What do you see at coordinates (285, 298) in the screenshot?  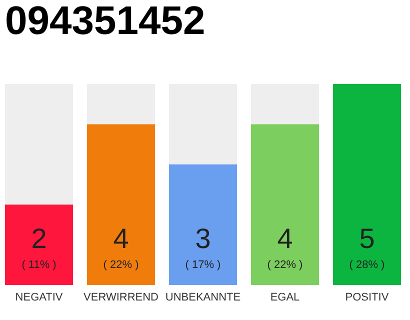 I see `x-tick-label: EGAL` at bounding box center [285, 298].